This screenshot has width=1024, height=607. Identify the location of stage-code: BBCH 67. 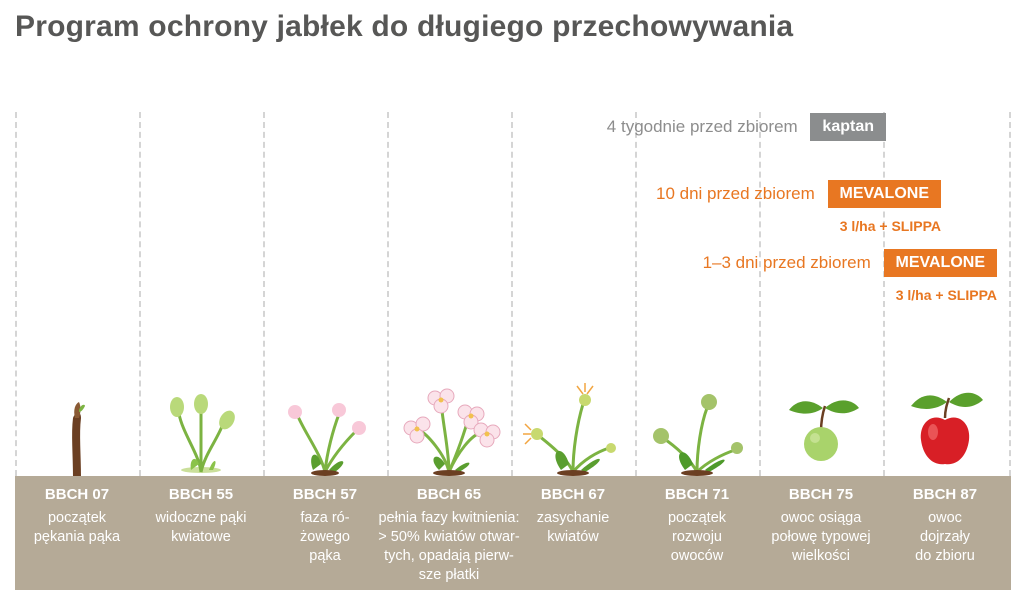
(573, 494).